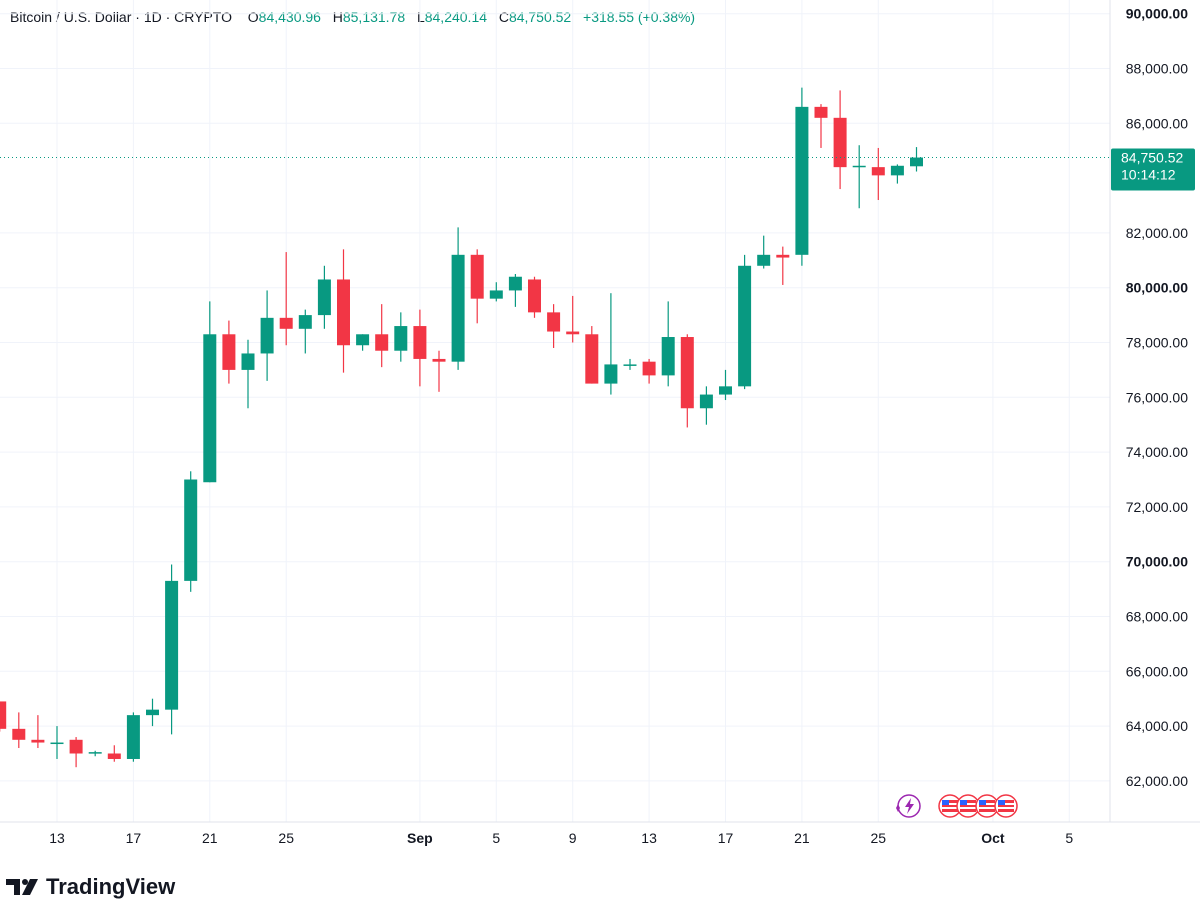 This screenshot has height=902, width=1200. I want to click on price-tick-label: 74,000.00, so click(1157, 452).